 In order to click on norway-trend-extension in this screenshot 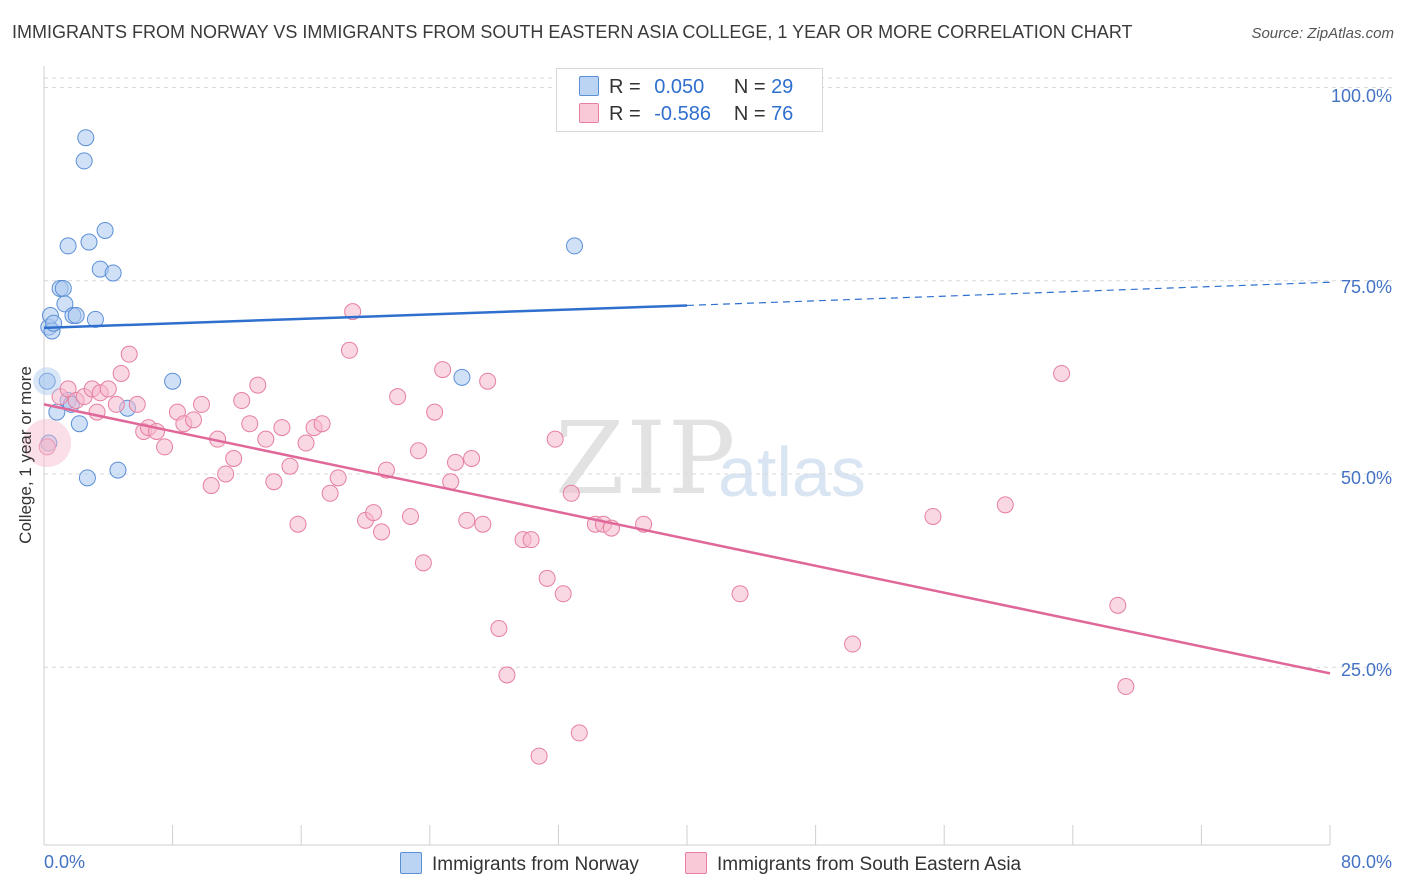, I will do `click(1008, 294)`.